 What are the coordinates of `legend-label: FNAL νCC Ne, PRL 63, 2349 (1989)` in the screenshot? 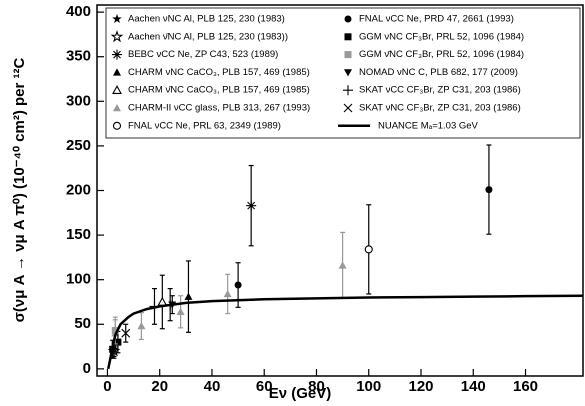 It's located at (204, 125).